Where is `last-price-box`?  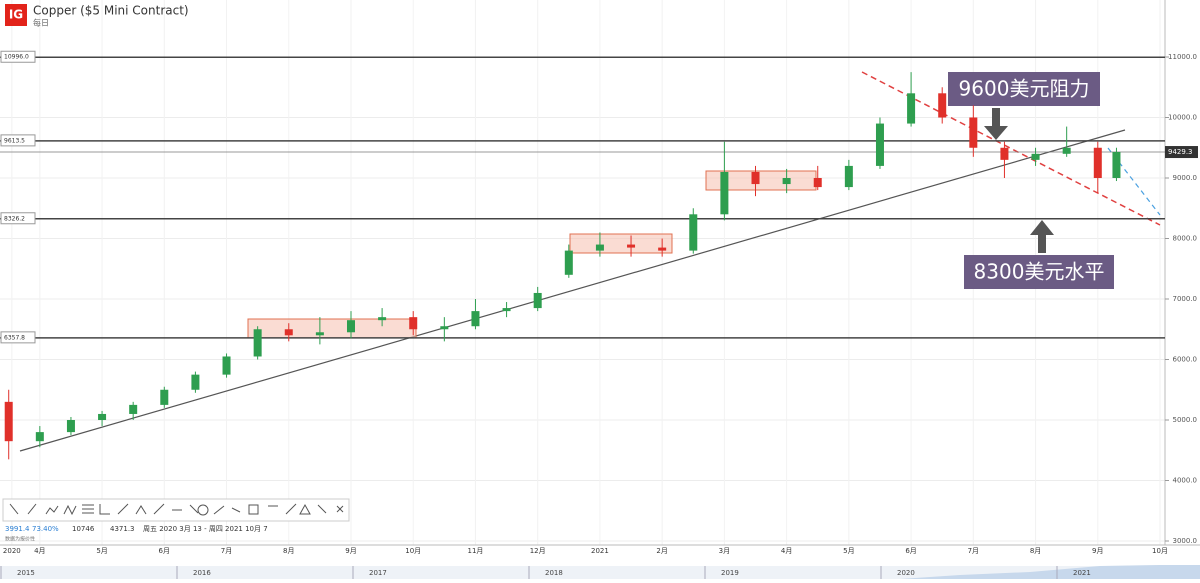 last-price-box is located at coordinates (1181, 152).